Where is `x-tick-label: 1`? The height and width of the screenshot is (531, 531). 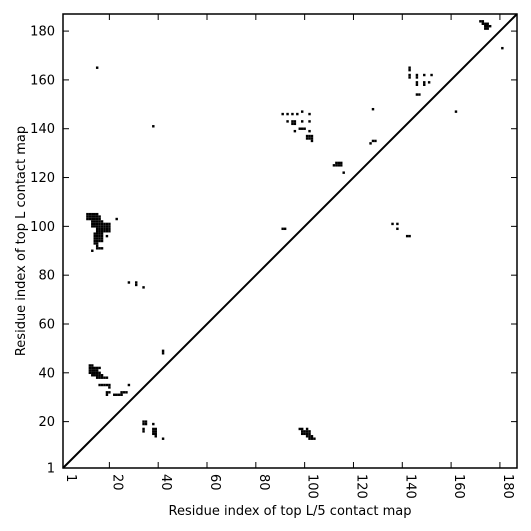 x-tick-label: 1 is located at coordinates (70, 478).